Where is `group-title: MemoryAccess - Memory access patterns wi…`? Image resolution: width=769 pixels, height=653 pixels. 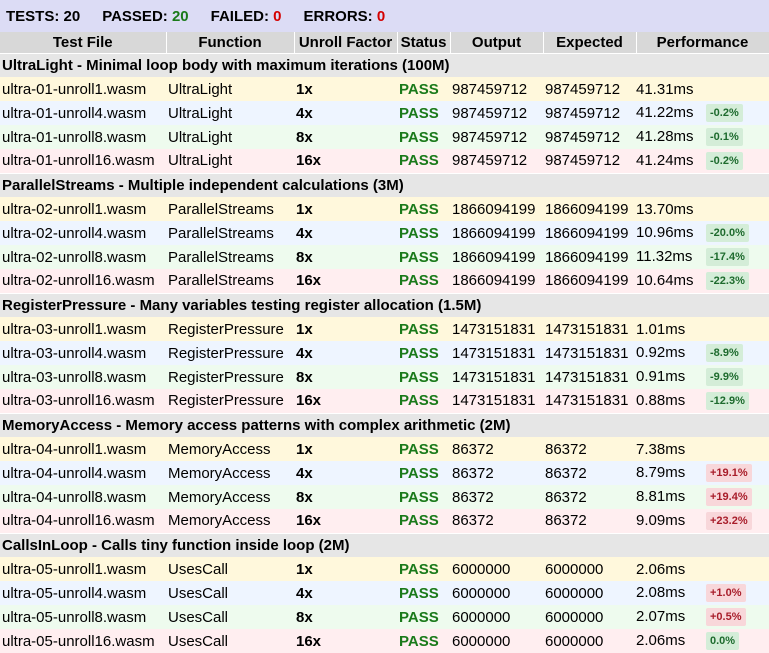
group-title: MemoryAccess - Memory access patterns wi… is located at coordinates (384, 424).